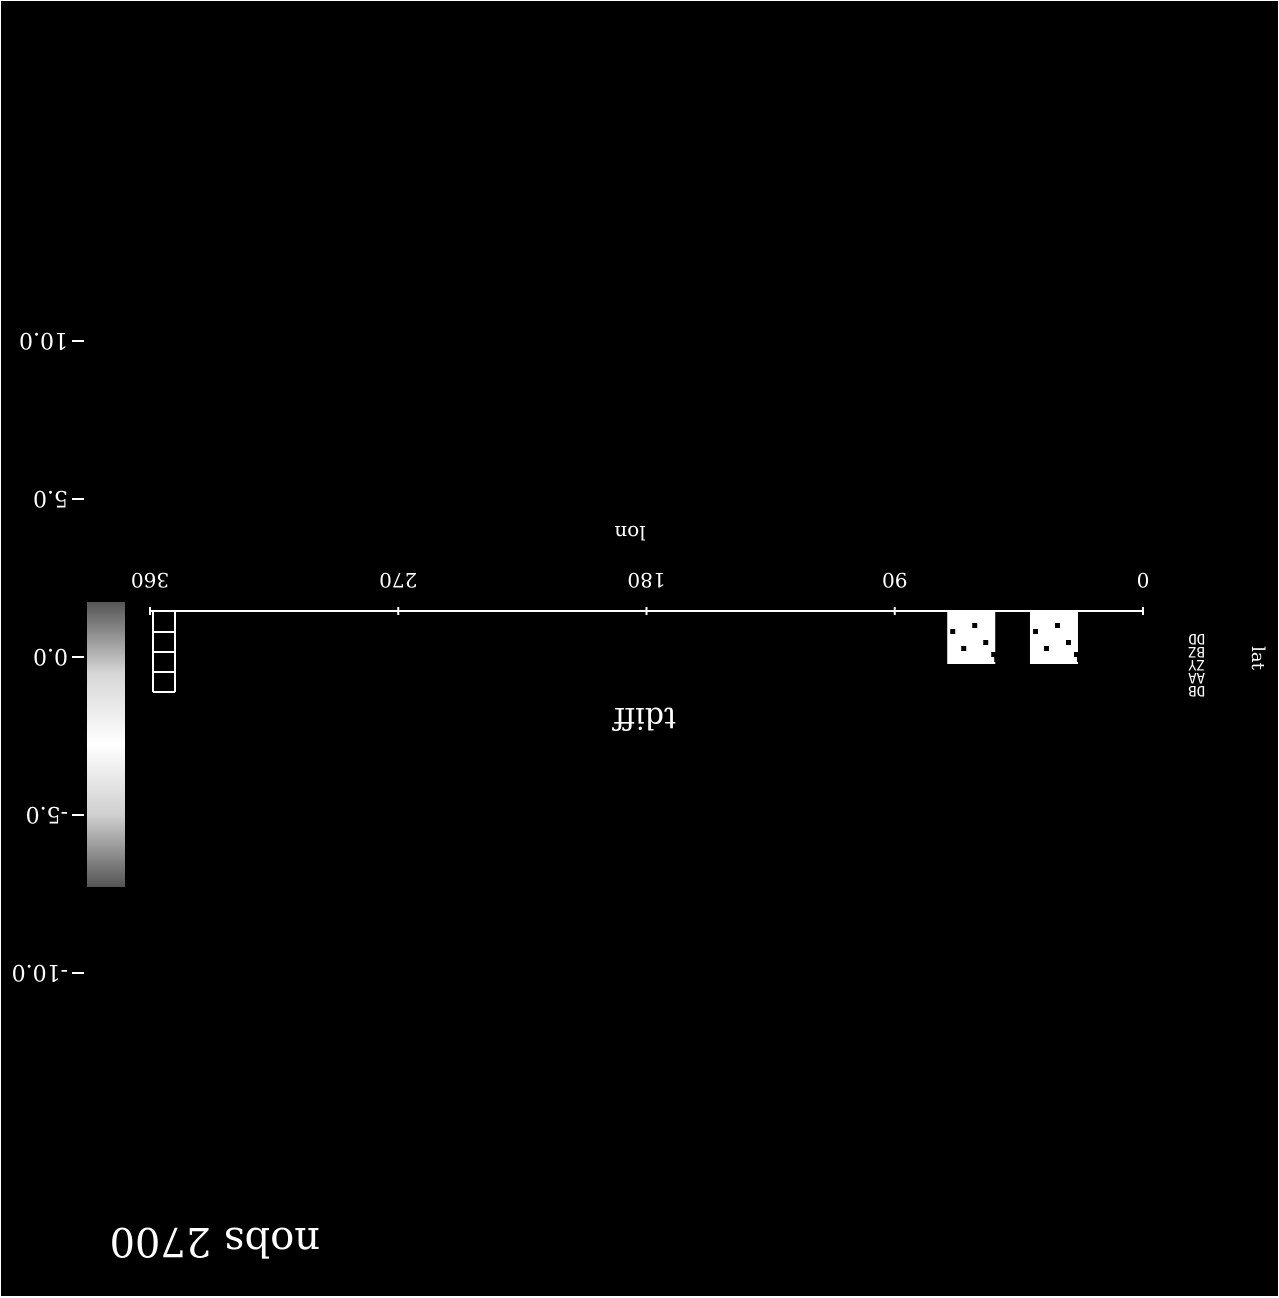 The height and width of the screenshot is (1298, 1279). Describe the element at coordinates (629, 533) in the screenshot. I see `x-axis-label: lon` at that location.